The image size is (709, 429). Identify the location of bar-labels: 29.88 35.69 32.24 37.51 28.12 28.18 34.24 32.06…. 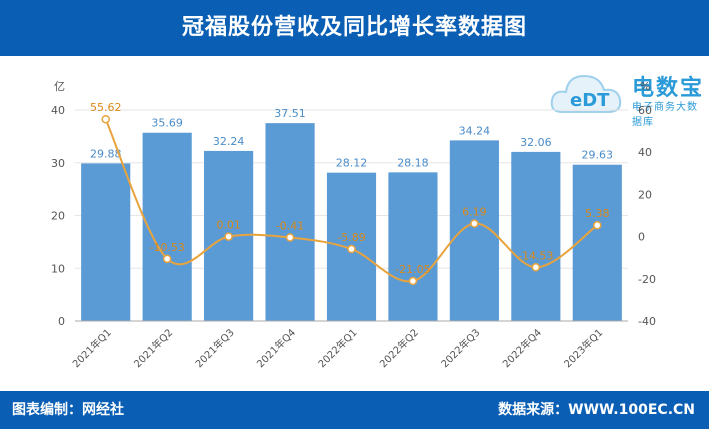
(351, 138).